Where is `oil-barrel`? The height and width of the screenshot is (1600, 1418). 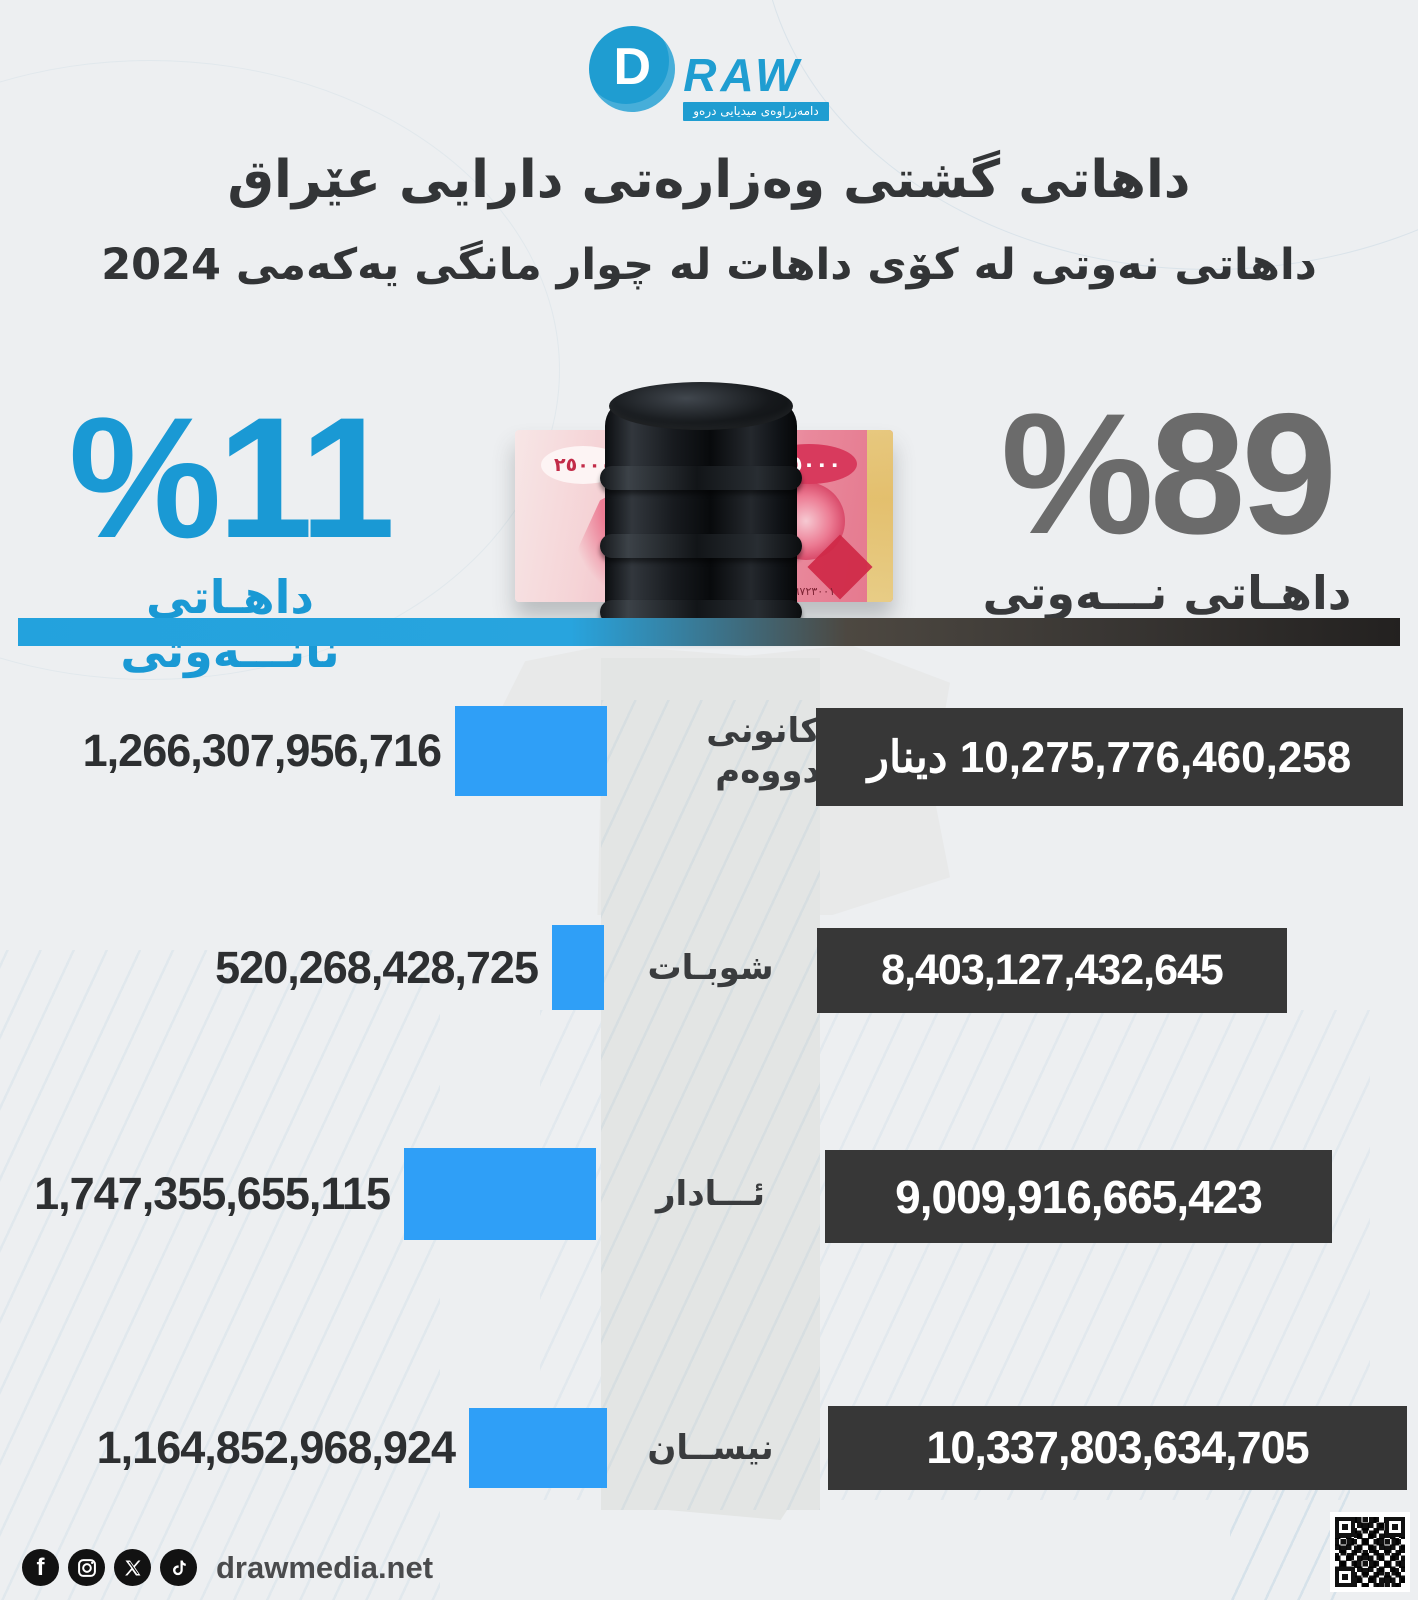 oil-barrel is located at coordinates (701, 513).